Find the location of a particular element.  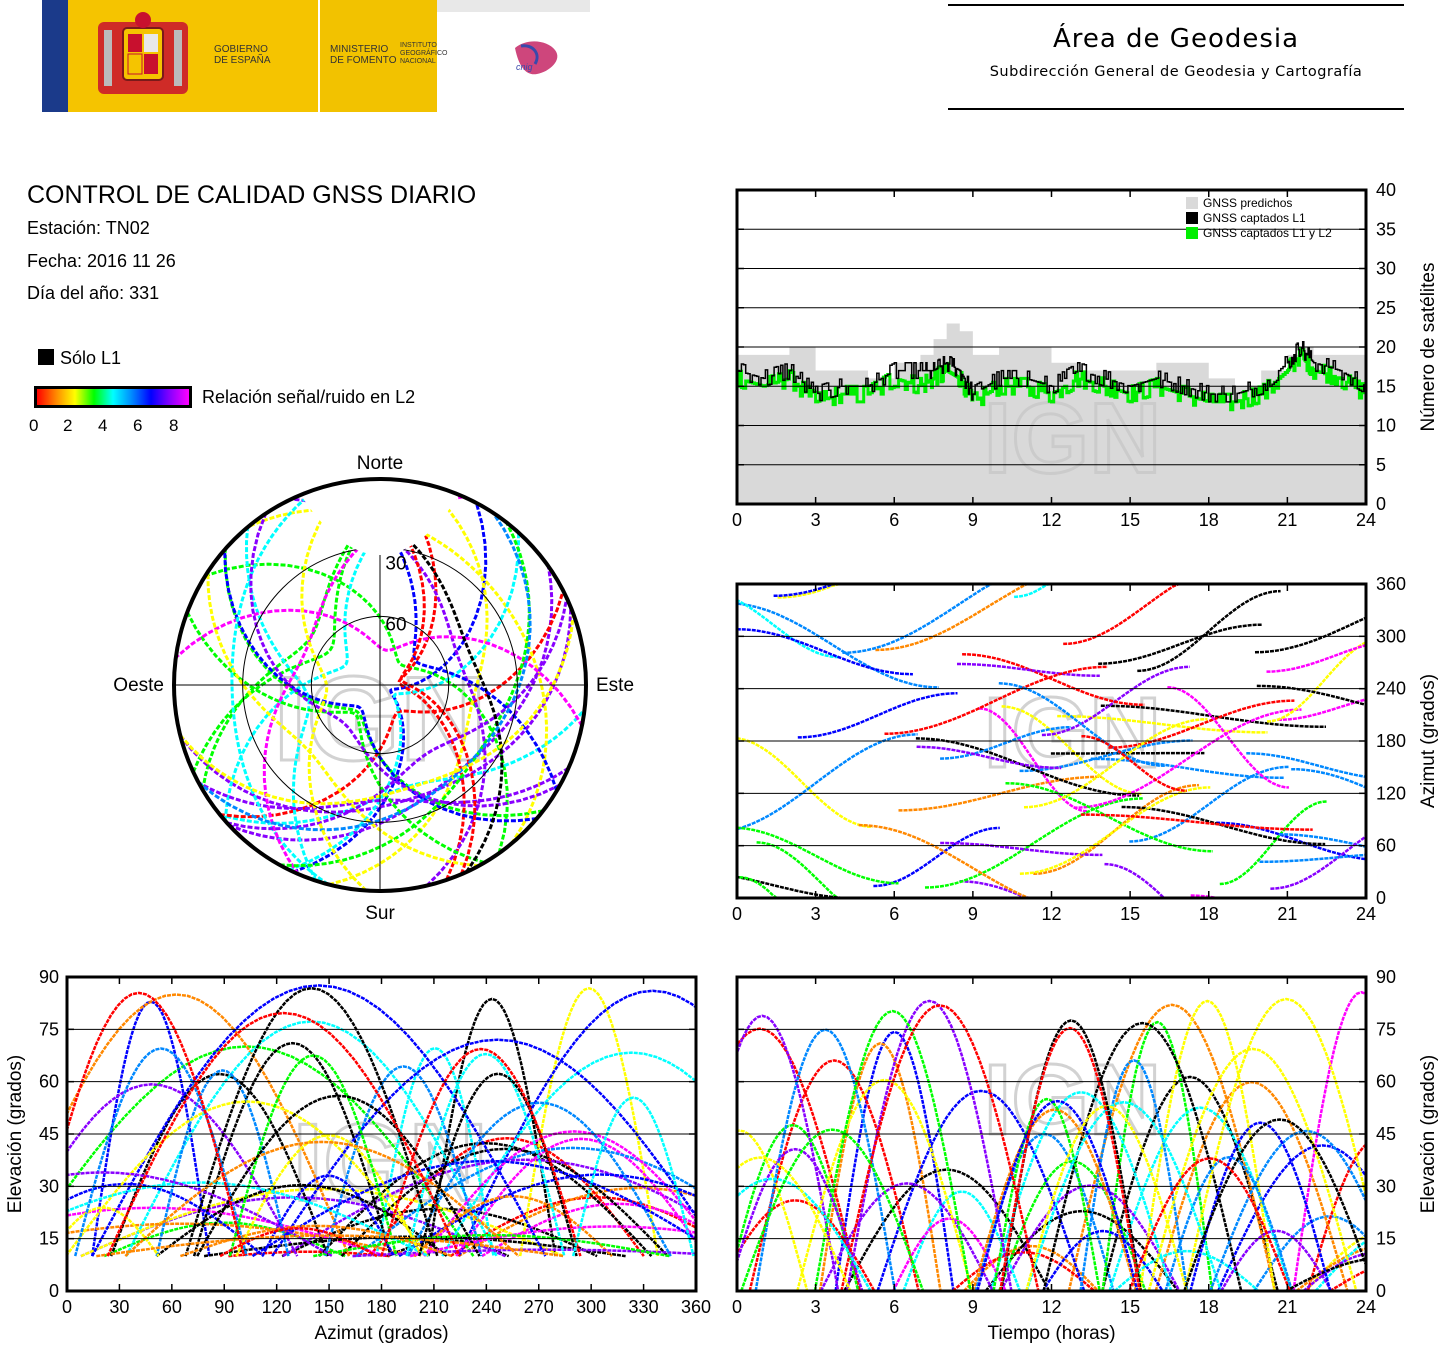

x-tick-label: 210 is located at coordinates (434, 1307).